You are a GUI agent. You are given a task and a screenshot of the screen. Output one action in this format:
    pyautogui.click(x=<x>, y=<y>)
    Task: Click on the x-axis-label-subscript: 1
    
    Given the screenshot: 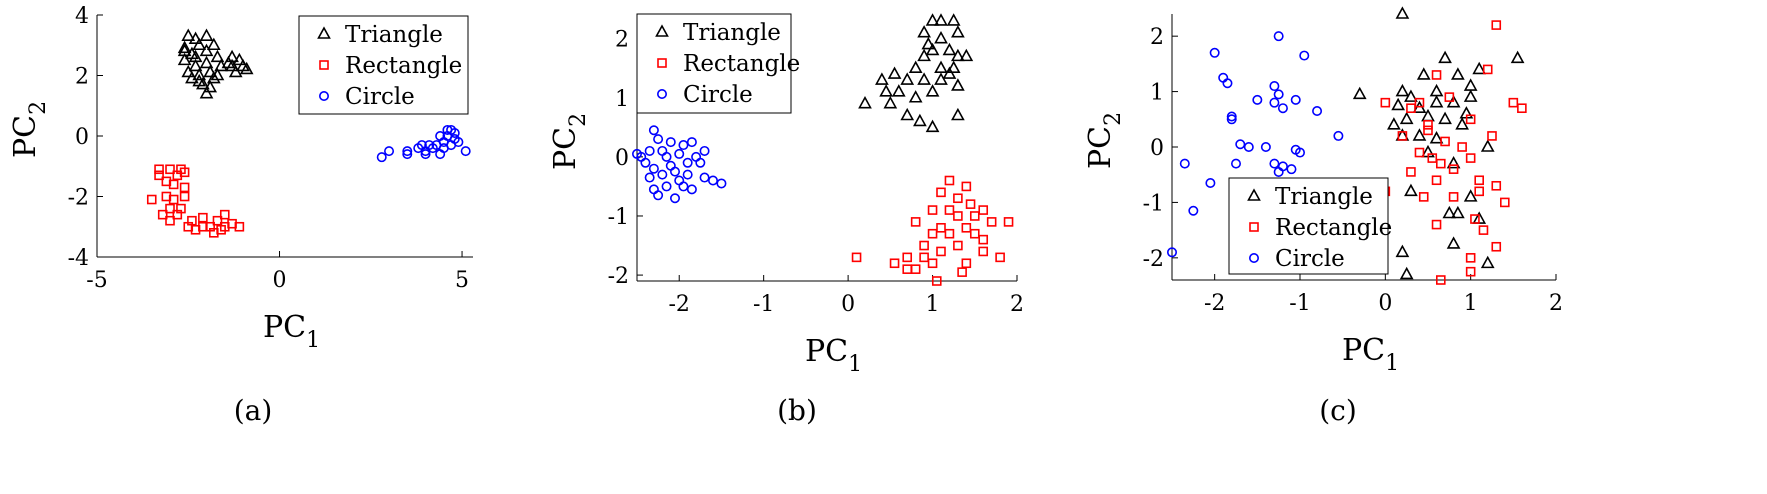 What is the action you would take?
    pyautogui.click(x=1392, y=363)
    